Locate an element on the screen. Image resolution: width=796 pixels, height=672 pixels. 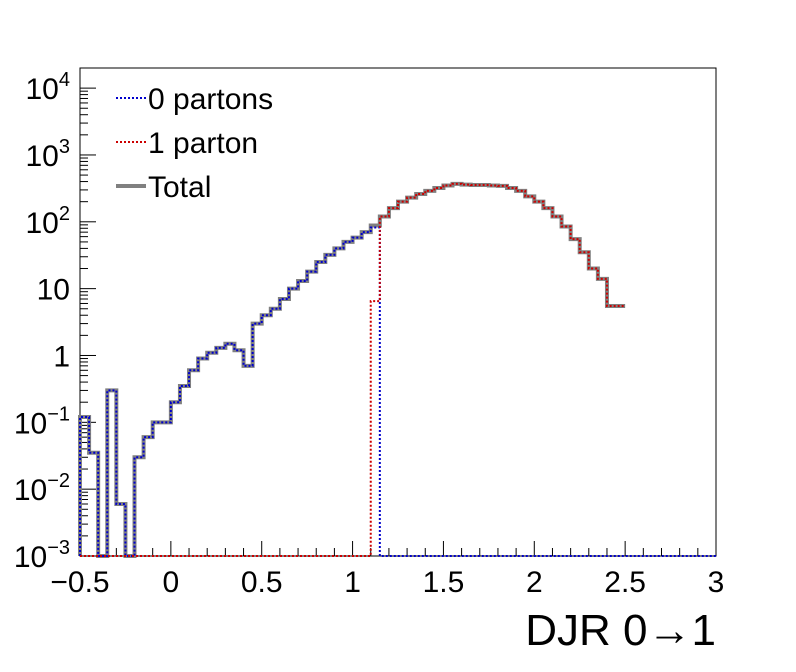
legend-label: Total is located at coordinates (179, 187).